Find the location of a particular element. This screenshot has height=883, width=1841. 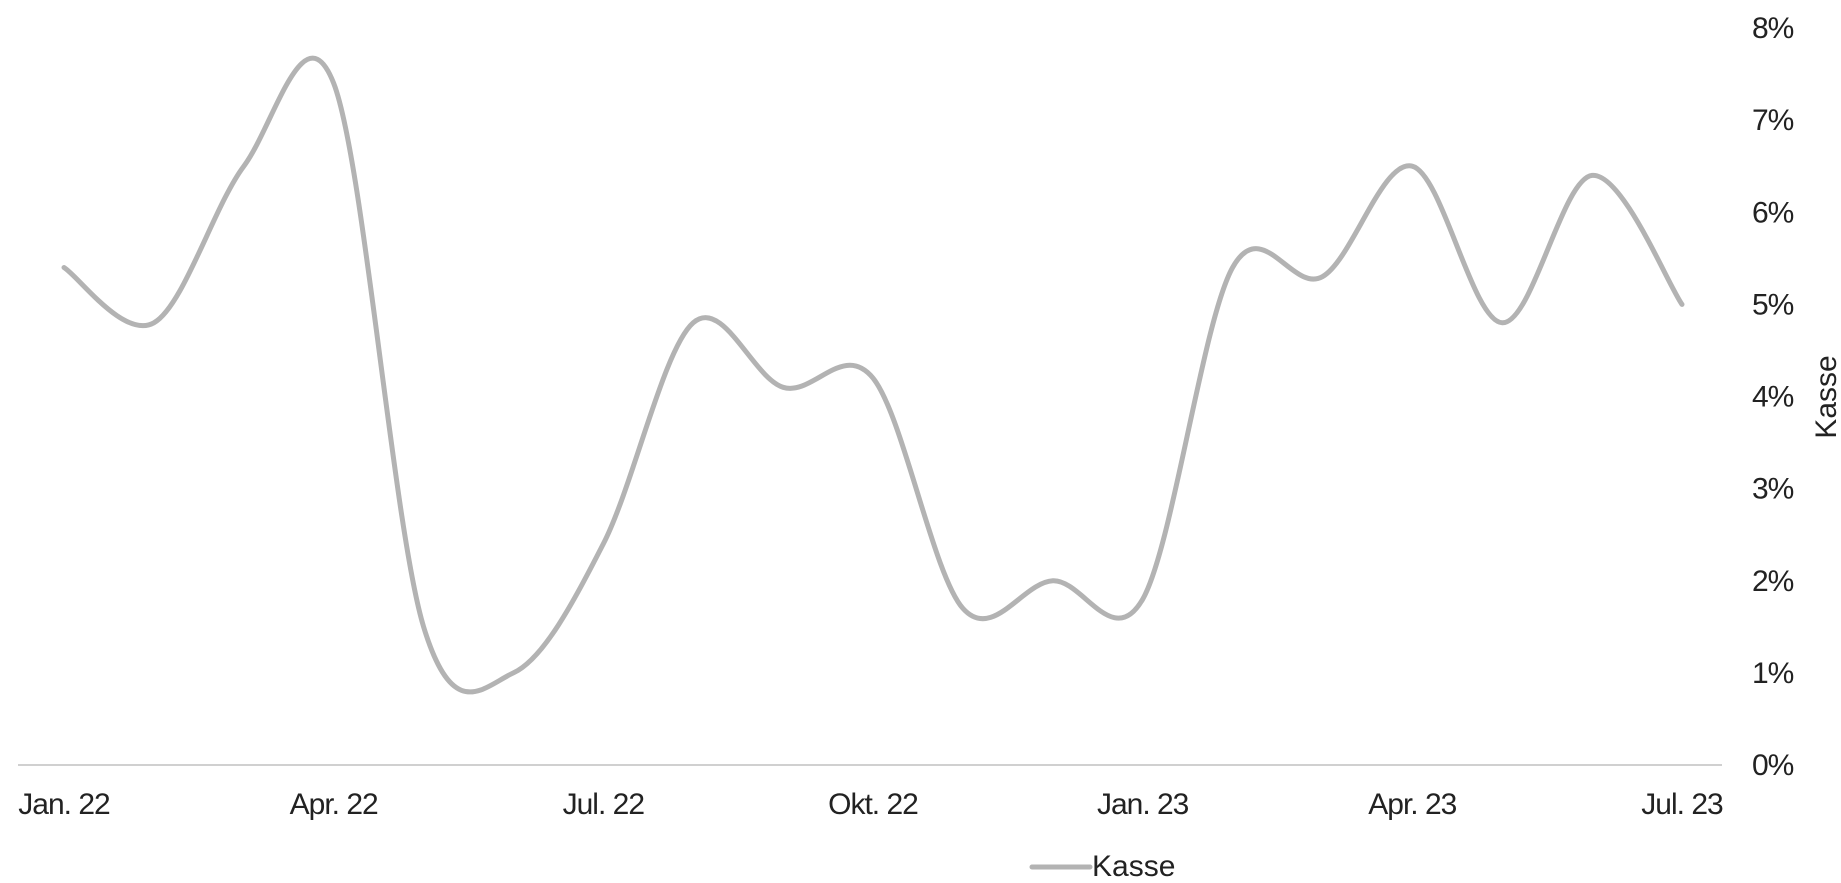

y-tick-label: 7% is located at coordinates (1773, 120).